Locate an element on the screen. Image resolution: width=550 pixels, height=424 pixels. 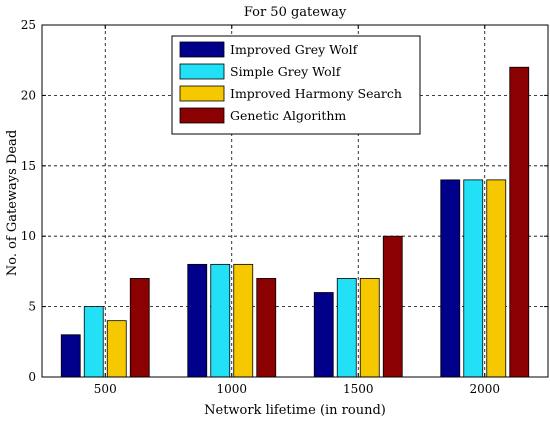
x-tick-label: 2000 is located at coordinates (484, 389).